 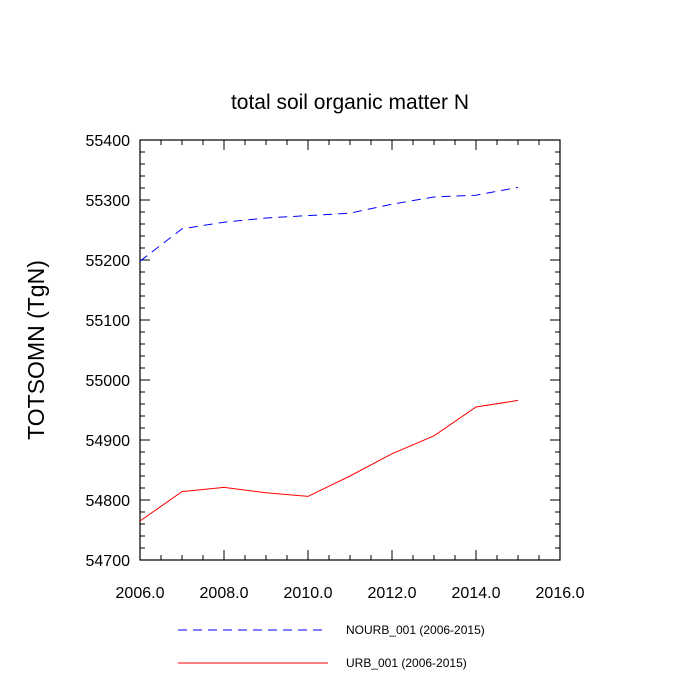 I want to click on legend-label: URB_001 (2006-2015), so click(x=406, y=663).